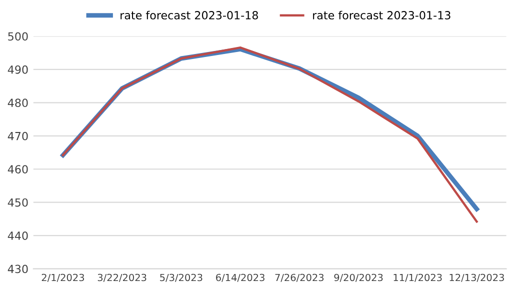  Describe the element at coordinates (18, 103) in the screenshot. I see `y-tick-label: 480` at that location.